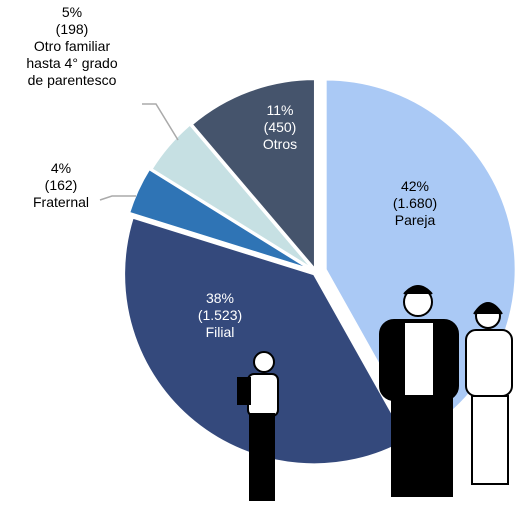 The height and width of the screenshot is (523, 521). I want to click on percent-label: 11%, so click(280, 110).